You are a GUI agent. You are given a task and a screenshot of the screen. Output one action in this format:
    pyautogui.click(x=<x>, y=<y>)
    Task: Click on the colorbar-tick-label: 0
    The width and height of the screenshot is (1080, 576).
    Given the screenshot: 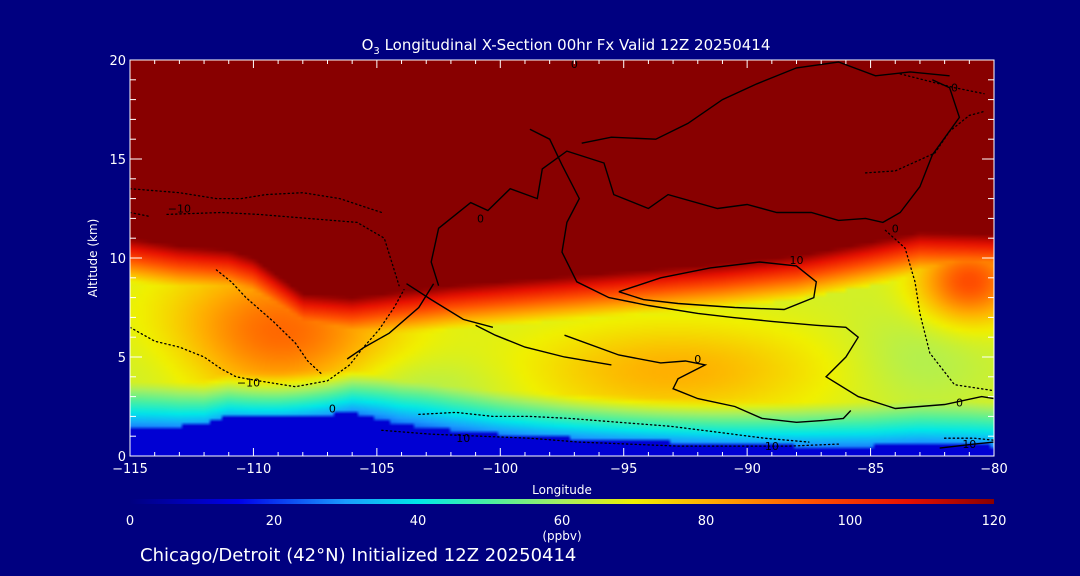 What is the action you would take?
    pyautogui.click(x=130, y=521)
    